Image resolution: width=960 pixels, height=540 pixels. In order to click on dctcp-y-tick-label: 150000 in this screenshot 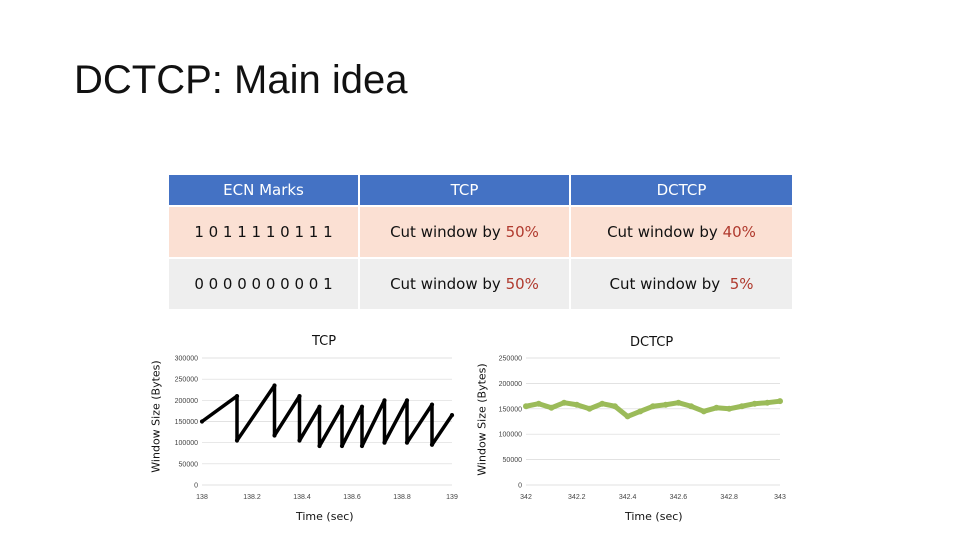, I will do `click(510, 409)`.